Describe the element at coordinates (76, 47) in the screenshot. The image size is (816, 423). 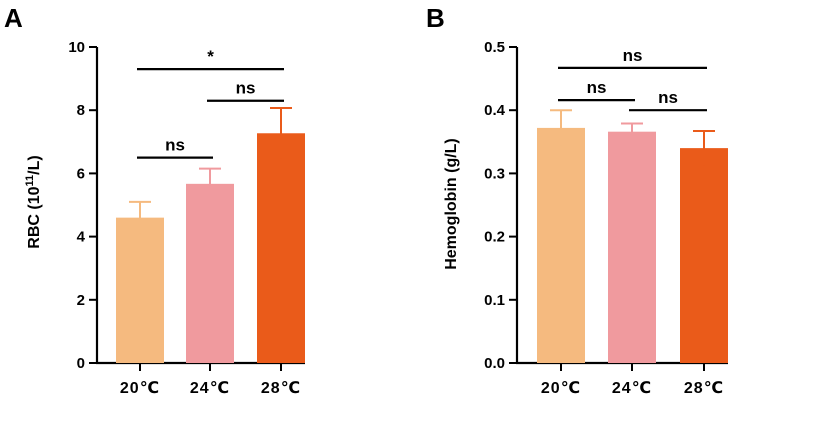
I see `panel-a-y-tick-label: 10` at that location.